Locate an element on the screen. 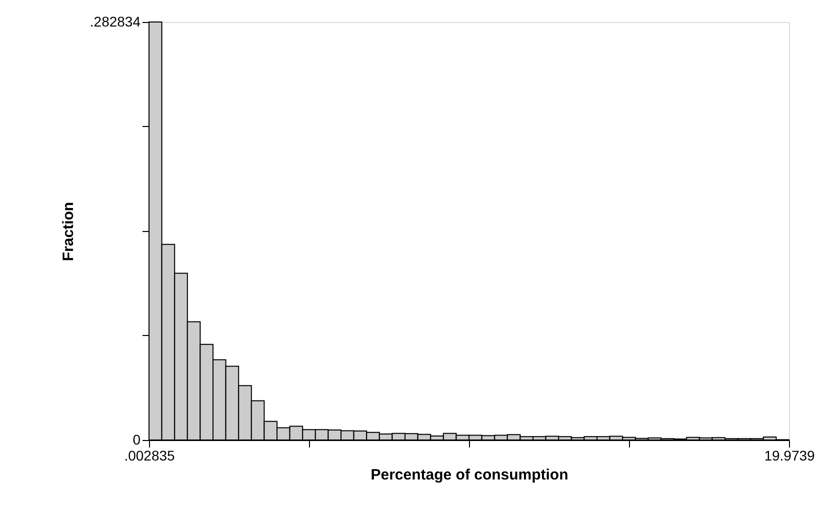 The width and height of the screenshot is (819, 506). y-tick-label: .282834 is located at coordinates (115, 22).